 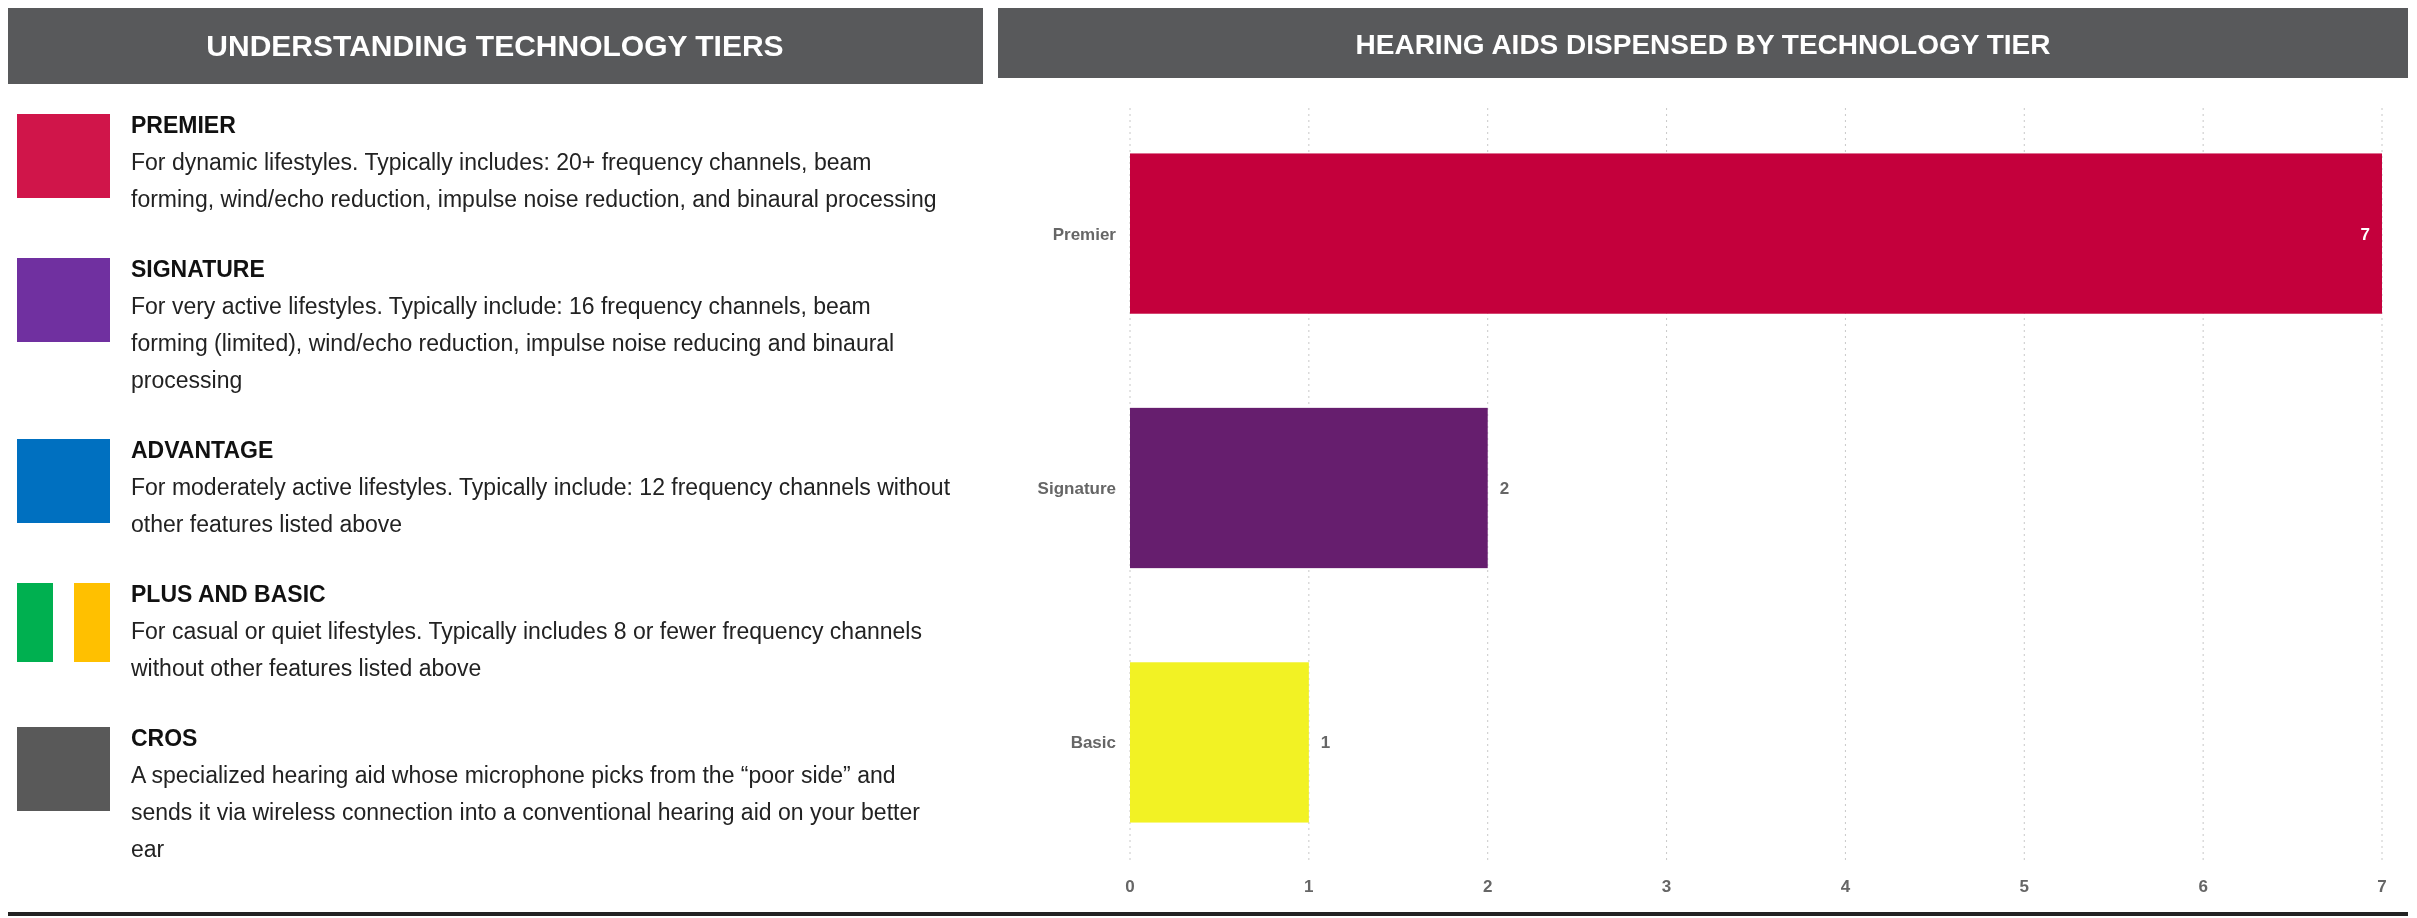 What do you see at coordinates (1504, 488) in the screenshot?
I see `data-label: 2` at bounding box center [1504, 488].